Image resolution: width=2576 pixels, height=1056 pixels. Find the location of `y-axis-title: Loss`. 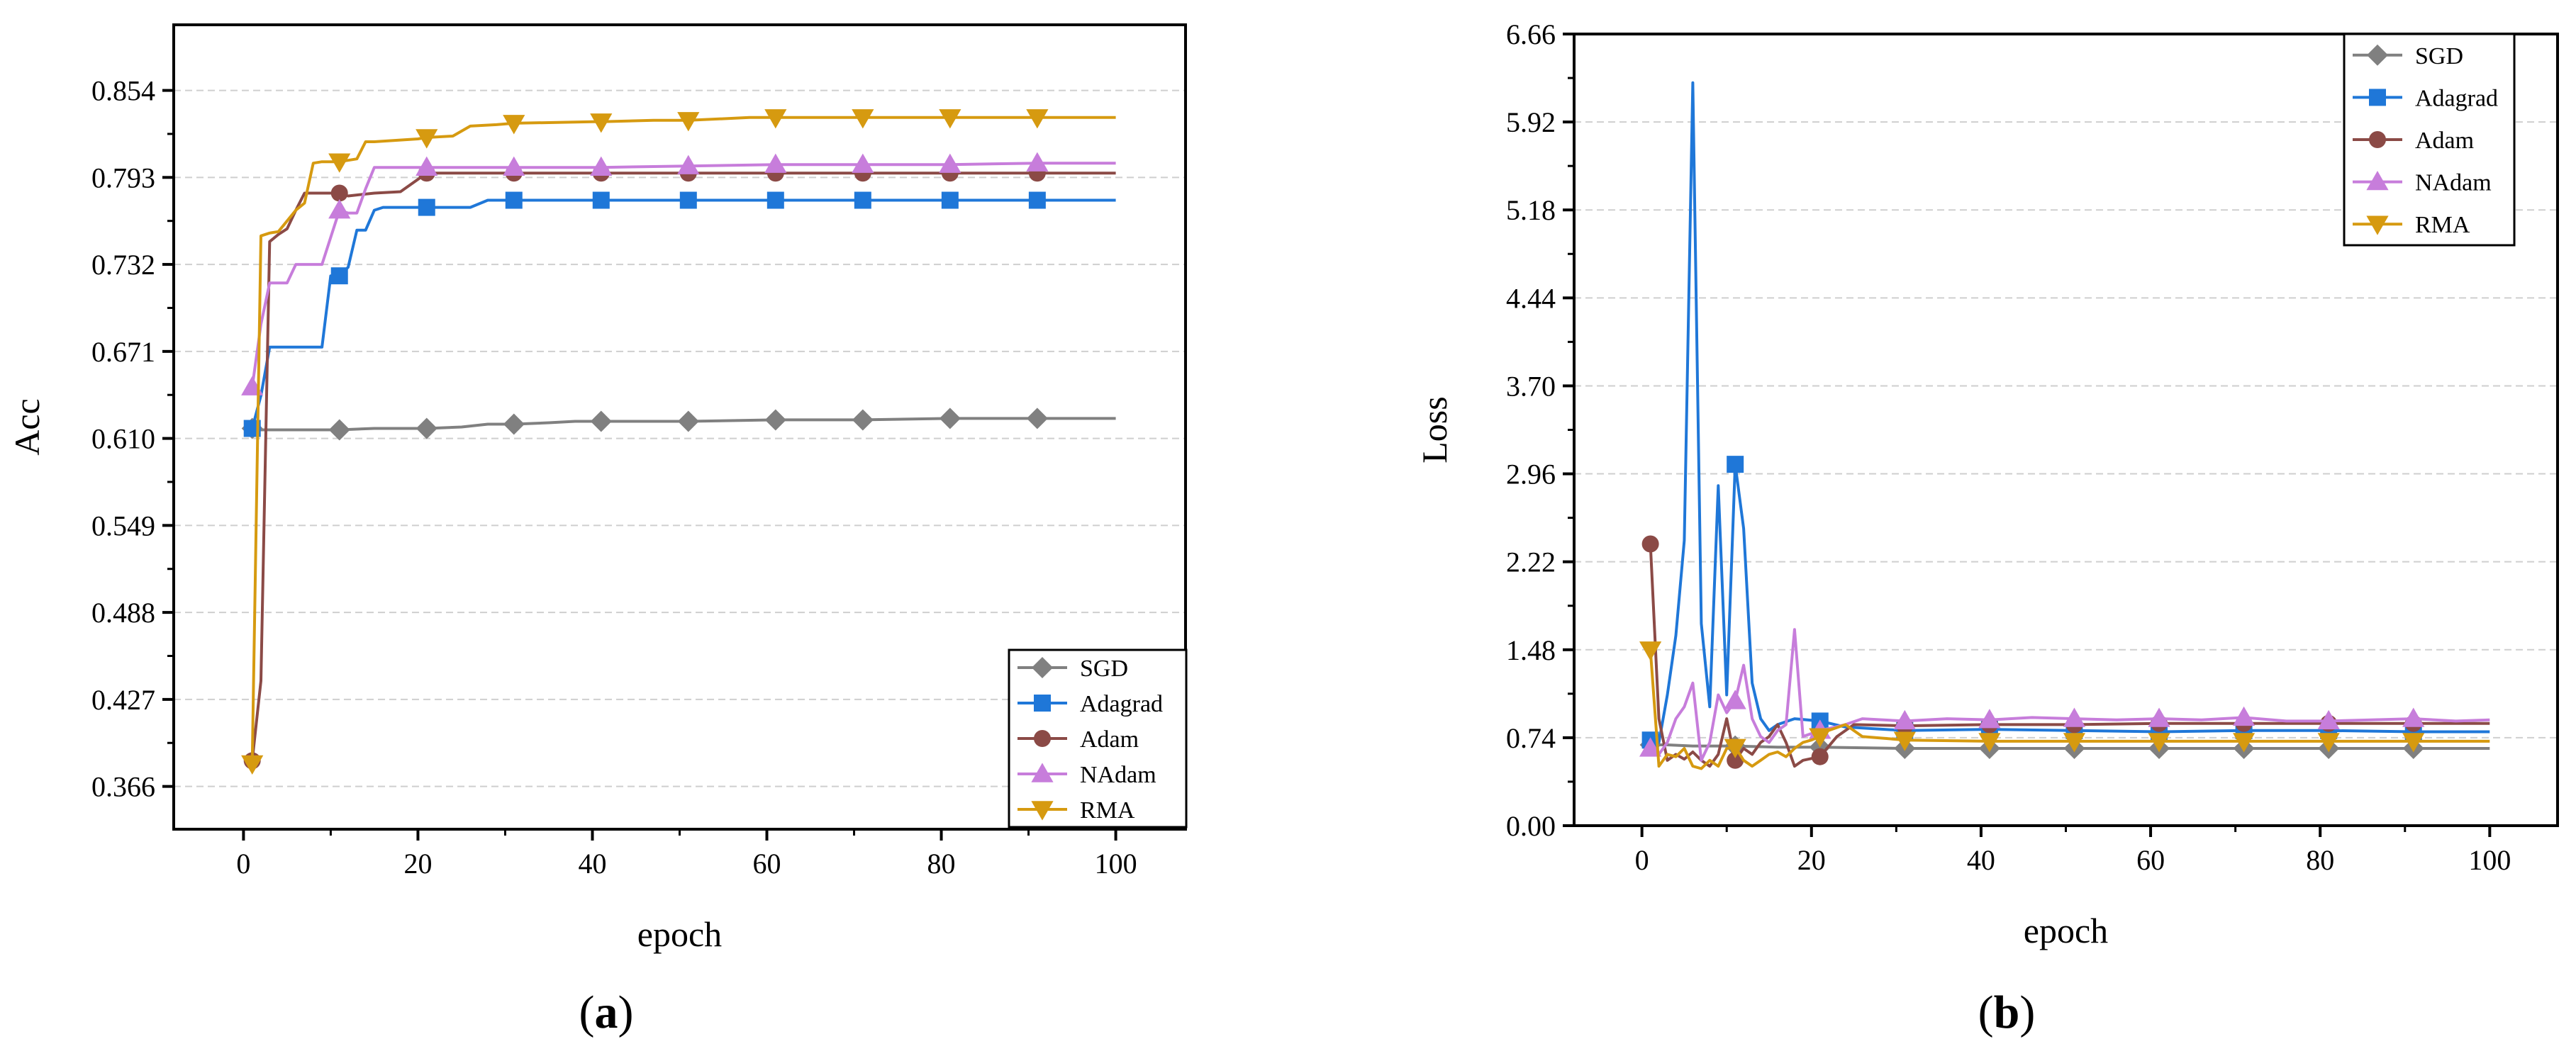

y-axis-title: Loss is located at coordinates (1434, 429).